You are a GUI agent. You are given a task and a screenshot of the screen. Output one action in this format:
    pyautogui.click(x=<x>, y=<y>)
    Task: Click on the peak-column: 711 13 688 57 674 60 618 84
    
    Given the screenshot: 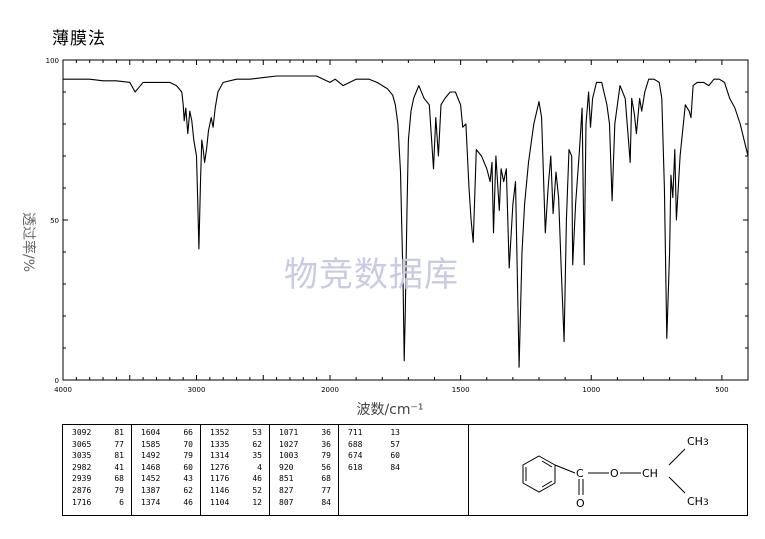 What is the action you would take?
    pyautogui.click(x=404, y=470)
    